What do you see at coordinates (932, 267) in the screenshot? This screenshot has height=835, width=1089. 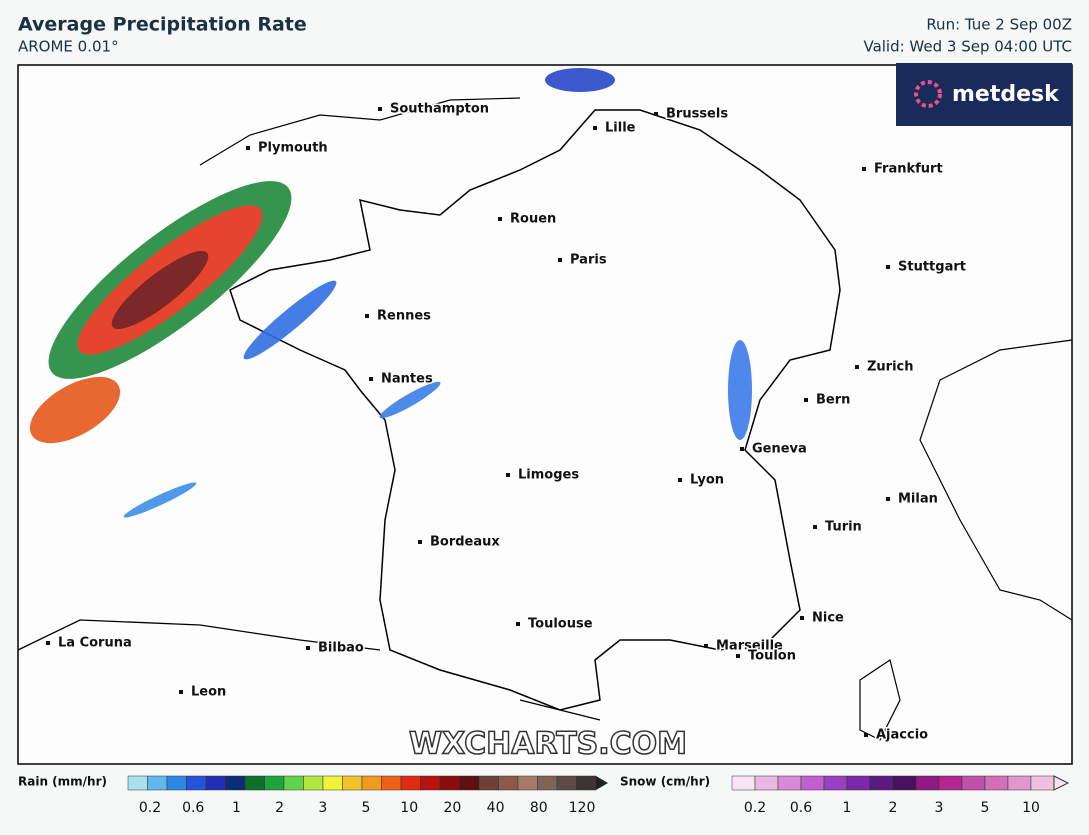 I see `city-label: Stuttgart` at bounding box center [932, 267].